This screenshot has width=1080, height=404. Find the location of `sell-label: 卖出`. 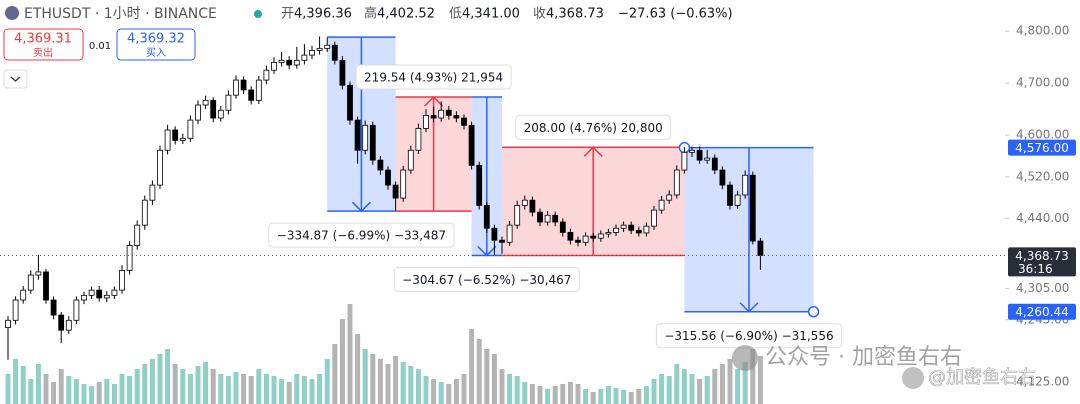

sell-label: 卖出 is located at coordinates (43, 52).